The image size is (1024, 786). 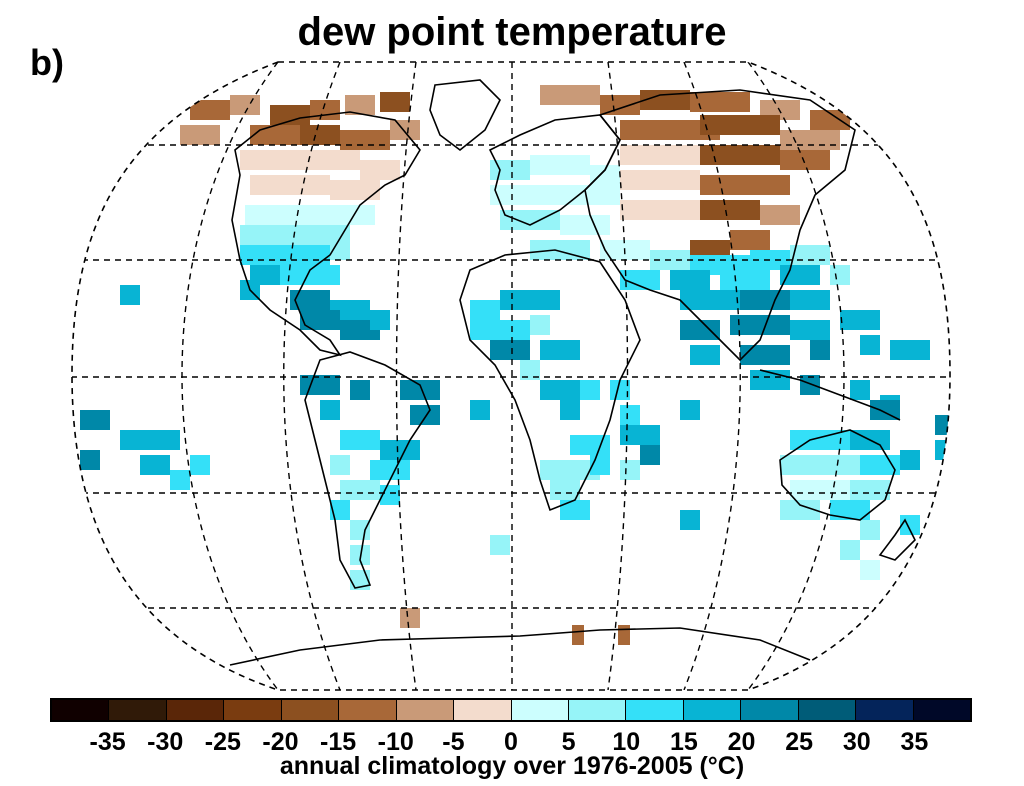 I want to click on colorbar-ticks: -35 -30 -25 -20 -15 -10 -5 0 5 10 15 20 25 30 35, so click(x=511, y=743).